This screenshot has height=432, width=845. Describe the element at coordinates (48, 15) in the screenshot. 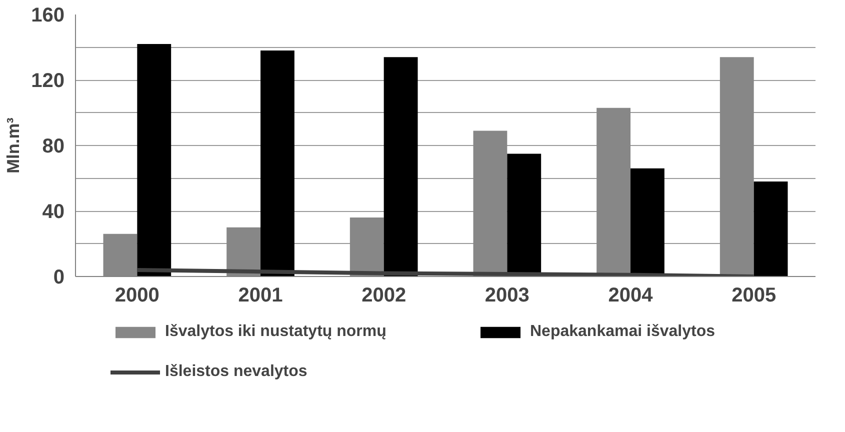

I see `y-tick-label: 160` at that location.